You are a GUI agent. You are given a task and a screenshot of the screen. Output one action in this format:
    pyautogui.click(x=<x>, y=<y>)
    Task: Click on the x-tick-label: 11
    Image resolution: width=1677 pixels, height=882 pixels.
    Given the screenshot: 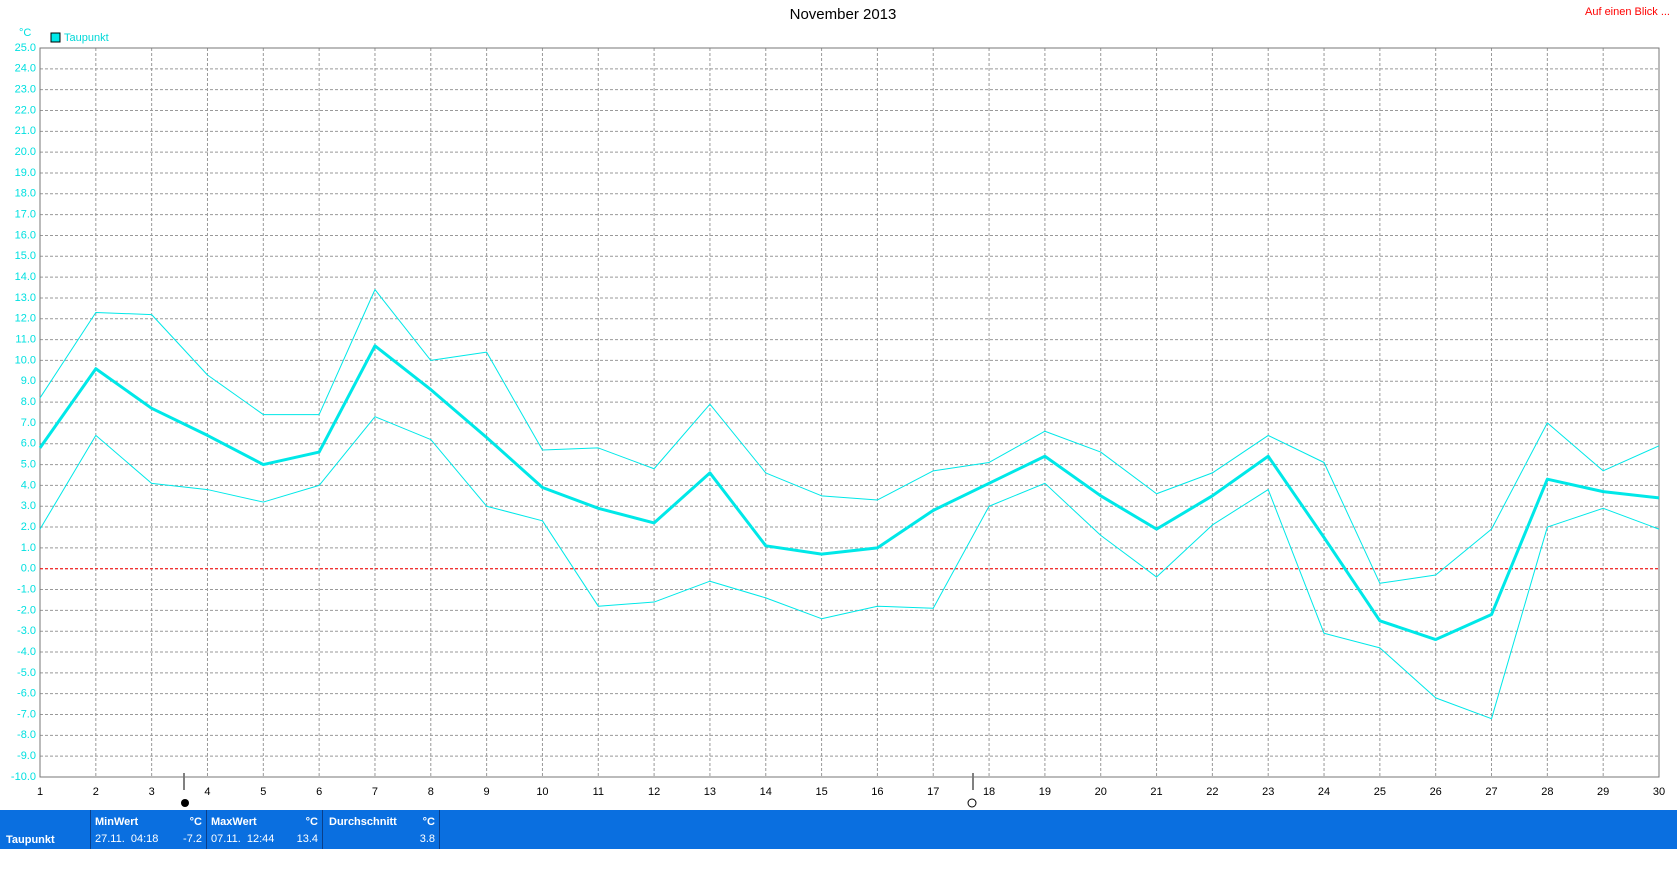 What is the action you would take?
    pyautogui.click(x=598, y=792)
    